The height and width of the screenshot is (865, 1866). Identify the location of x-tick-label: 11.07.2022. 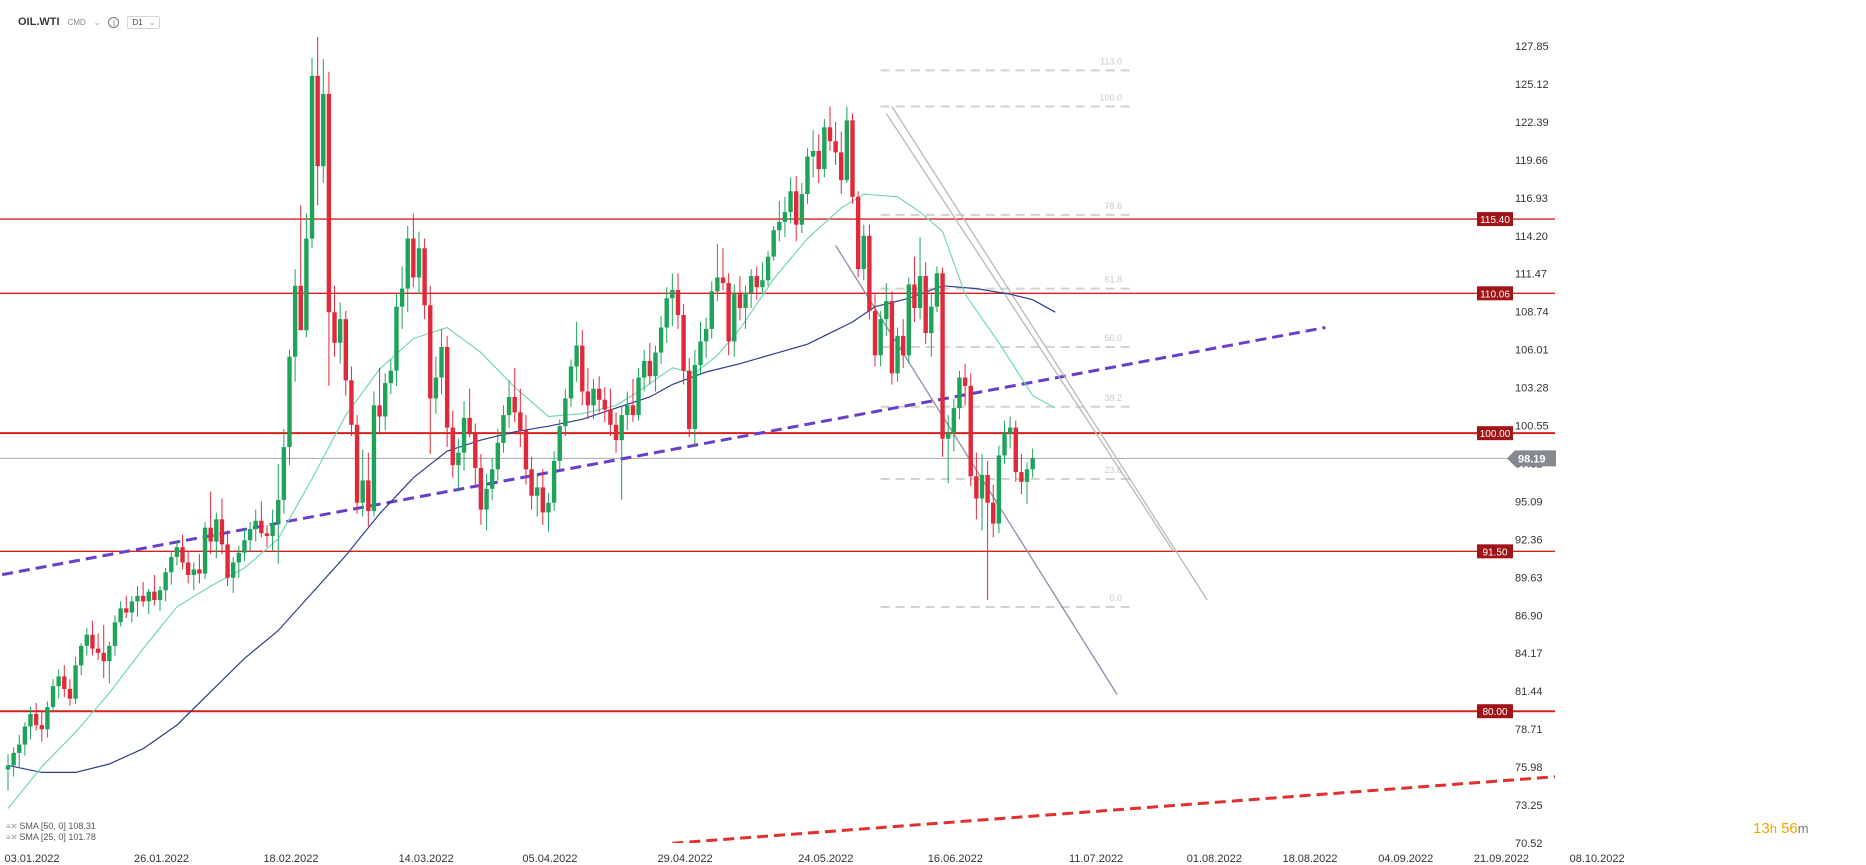
(1096, 859).